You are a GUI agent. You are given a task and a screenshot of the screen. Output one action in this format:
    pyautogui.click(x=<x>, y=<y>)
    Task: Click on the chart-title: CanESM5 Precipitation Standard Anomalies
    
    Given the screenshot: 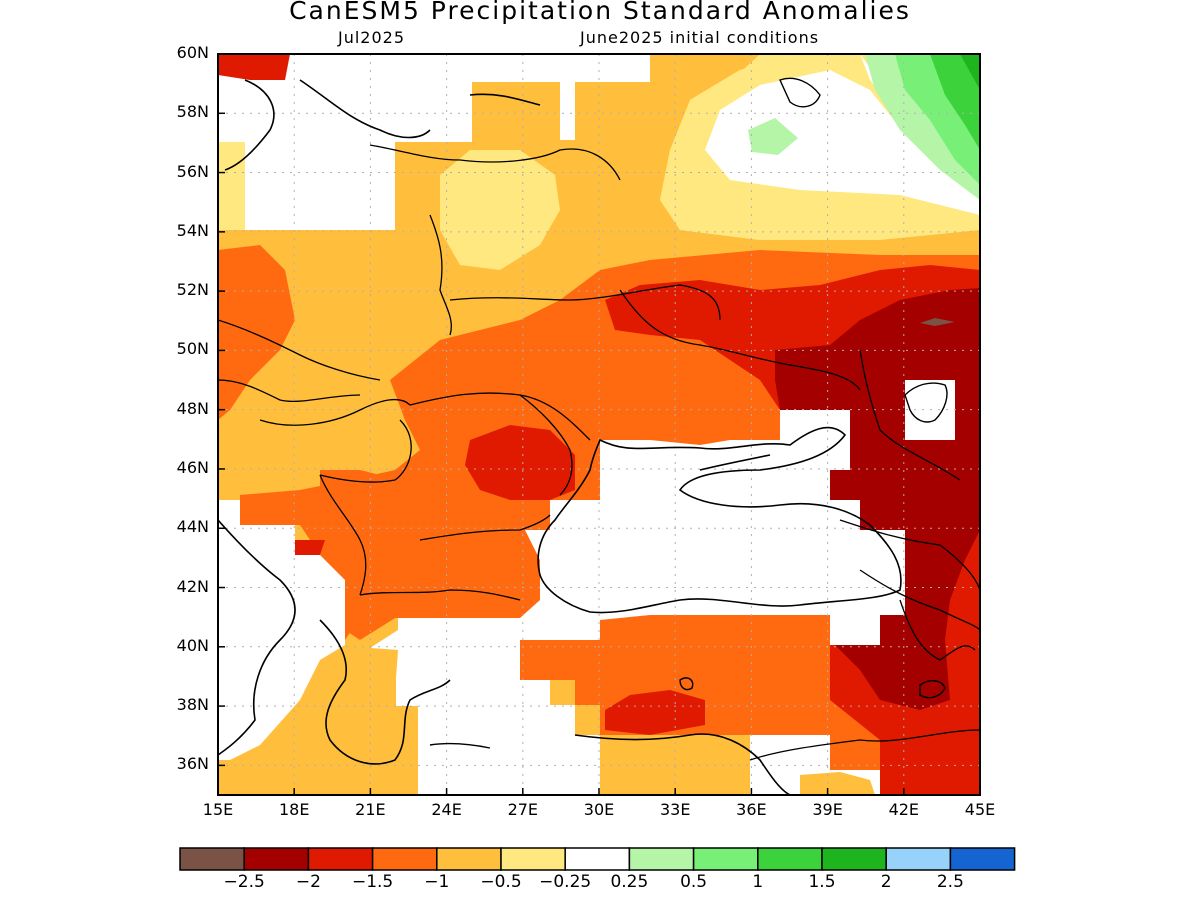 What is the action you would take?
    pyautogui.click(x=600, y=12)
    